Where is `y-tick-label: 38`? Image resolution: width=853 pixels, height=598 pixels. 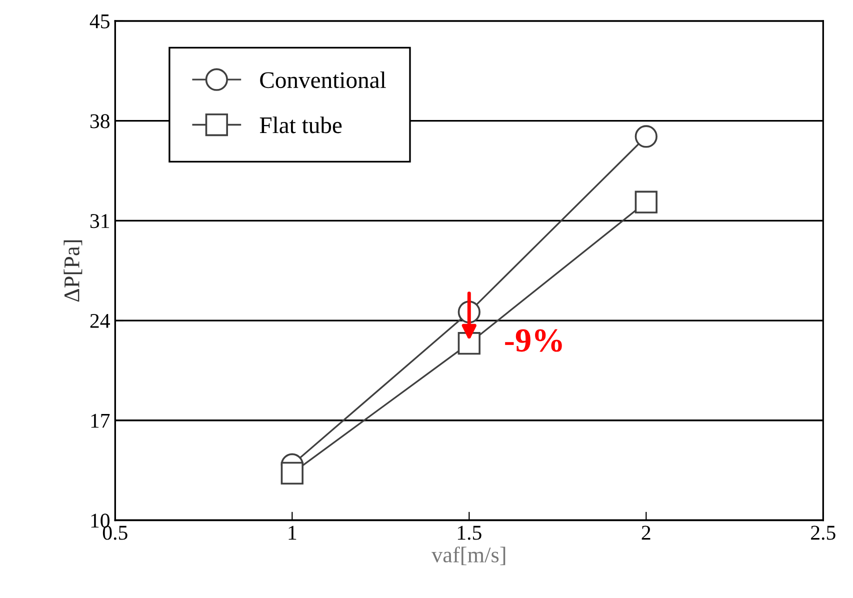
y-tick-label: 38 is located at coordinates (100, 121).